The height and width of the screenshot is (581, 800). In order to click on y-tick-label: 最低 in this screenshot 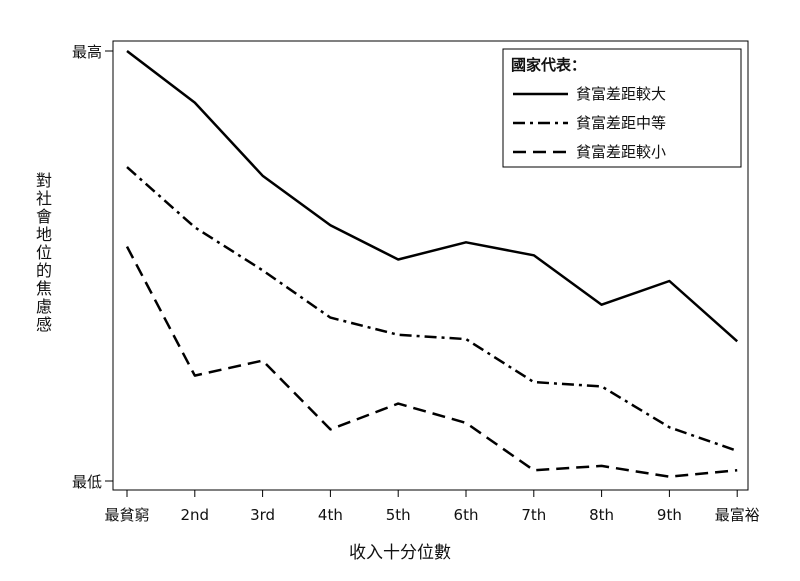, I will do `click(87, 482)`.